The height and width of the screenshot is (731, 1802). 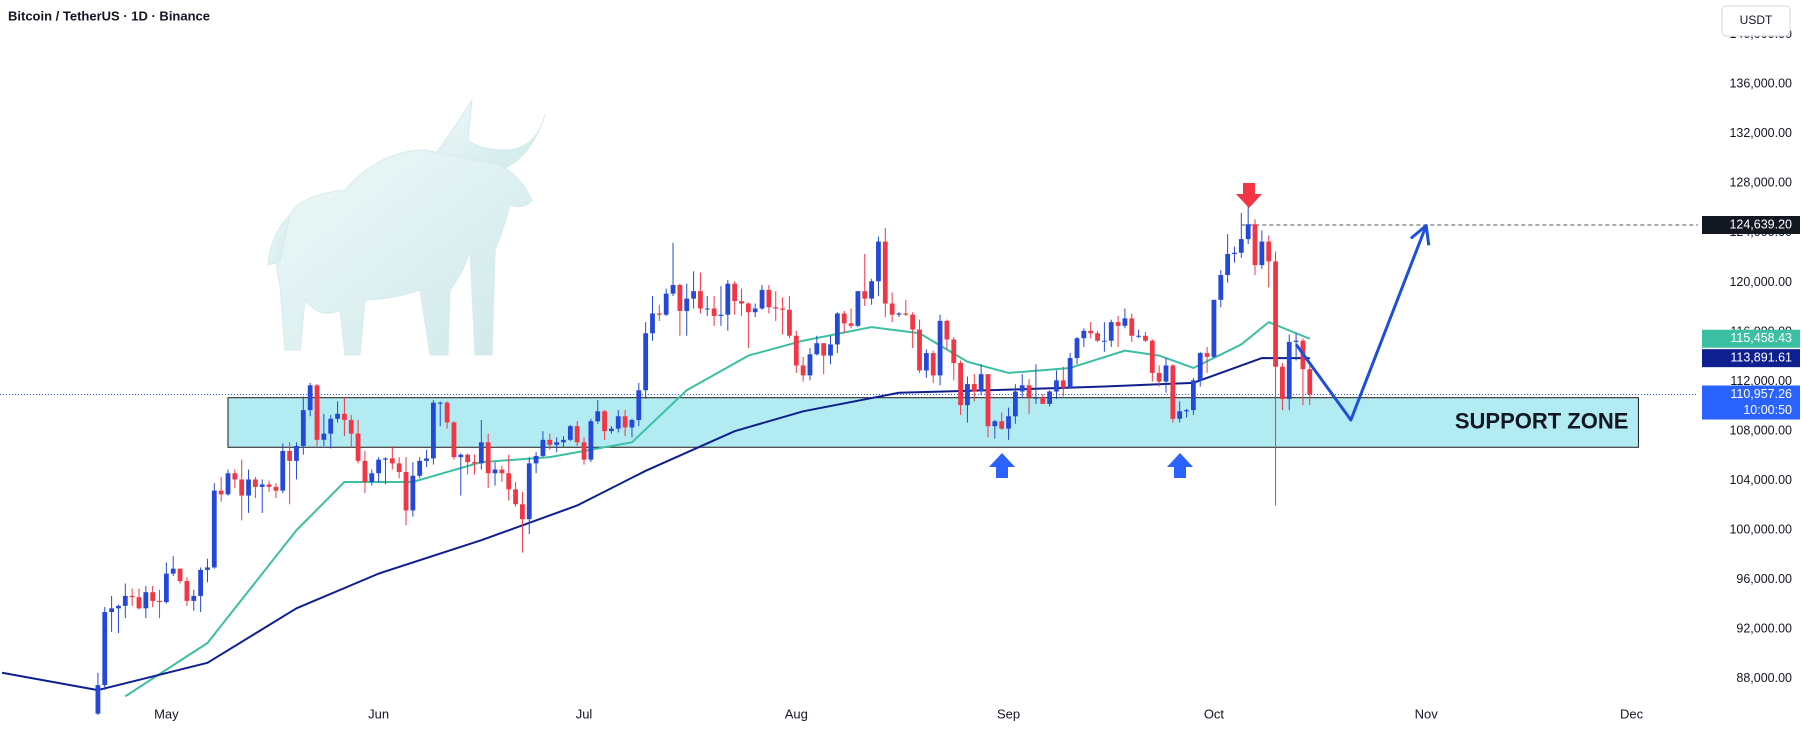 I want to click on y-tick-label: 96,000.00, so click(x=1764, y=579).